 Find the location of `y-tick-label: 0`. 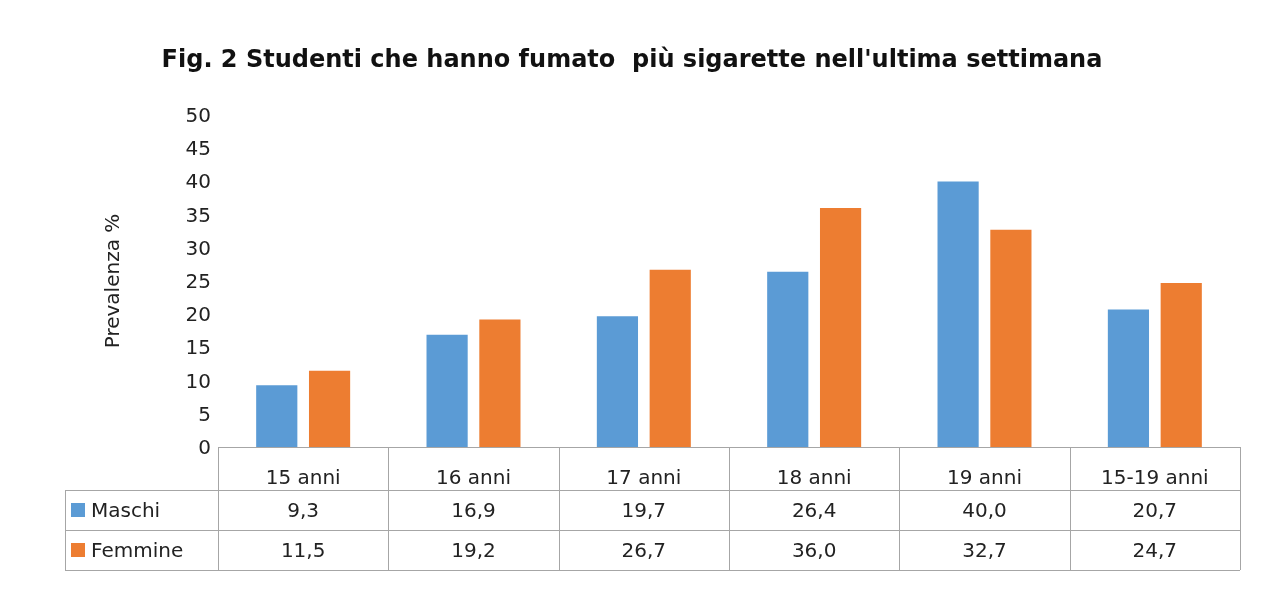

y-tick-label: 0 is located at coordinates (204, 447).